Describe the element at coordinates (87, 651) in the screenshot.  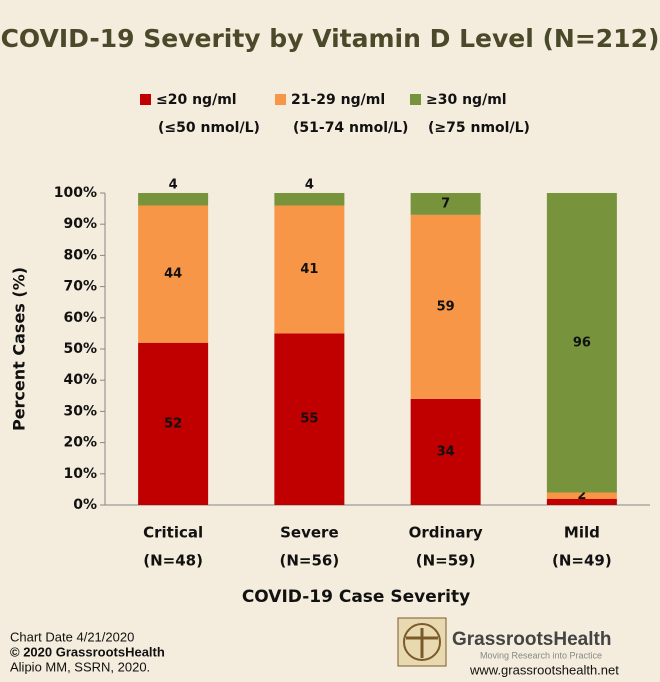
I see `footer-copyright: © 2020 GrassrootsHealth` at that location.